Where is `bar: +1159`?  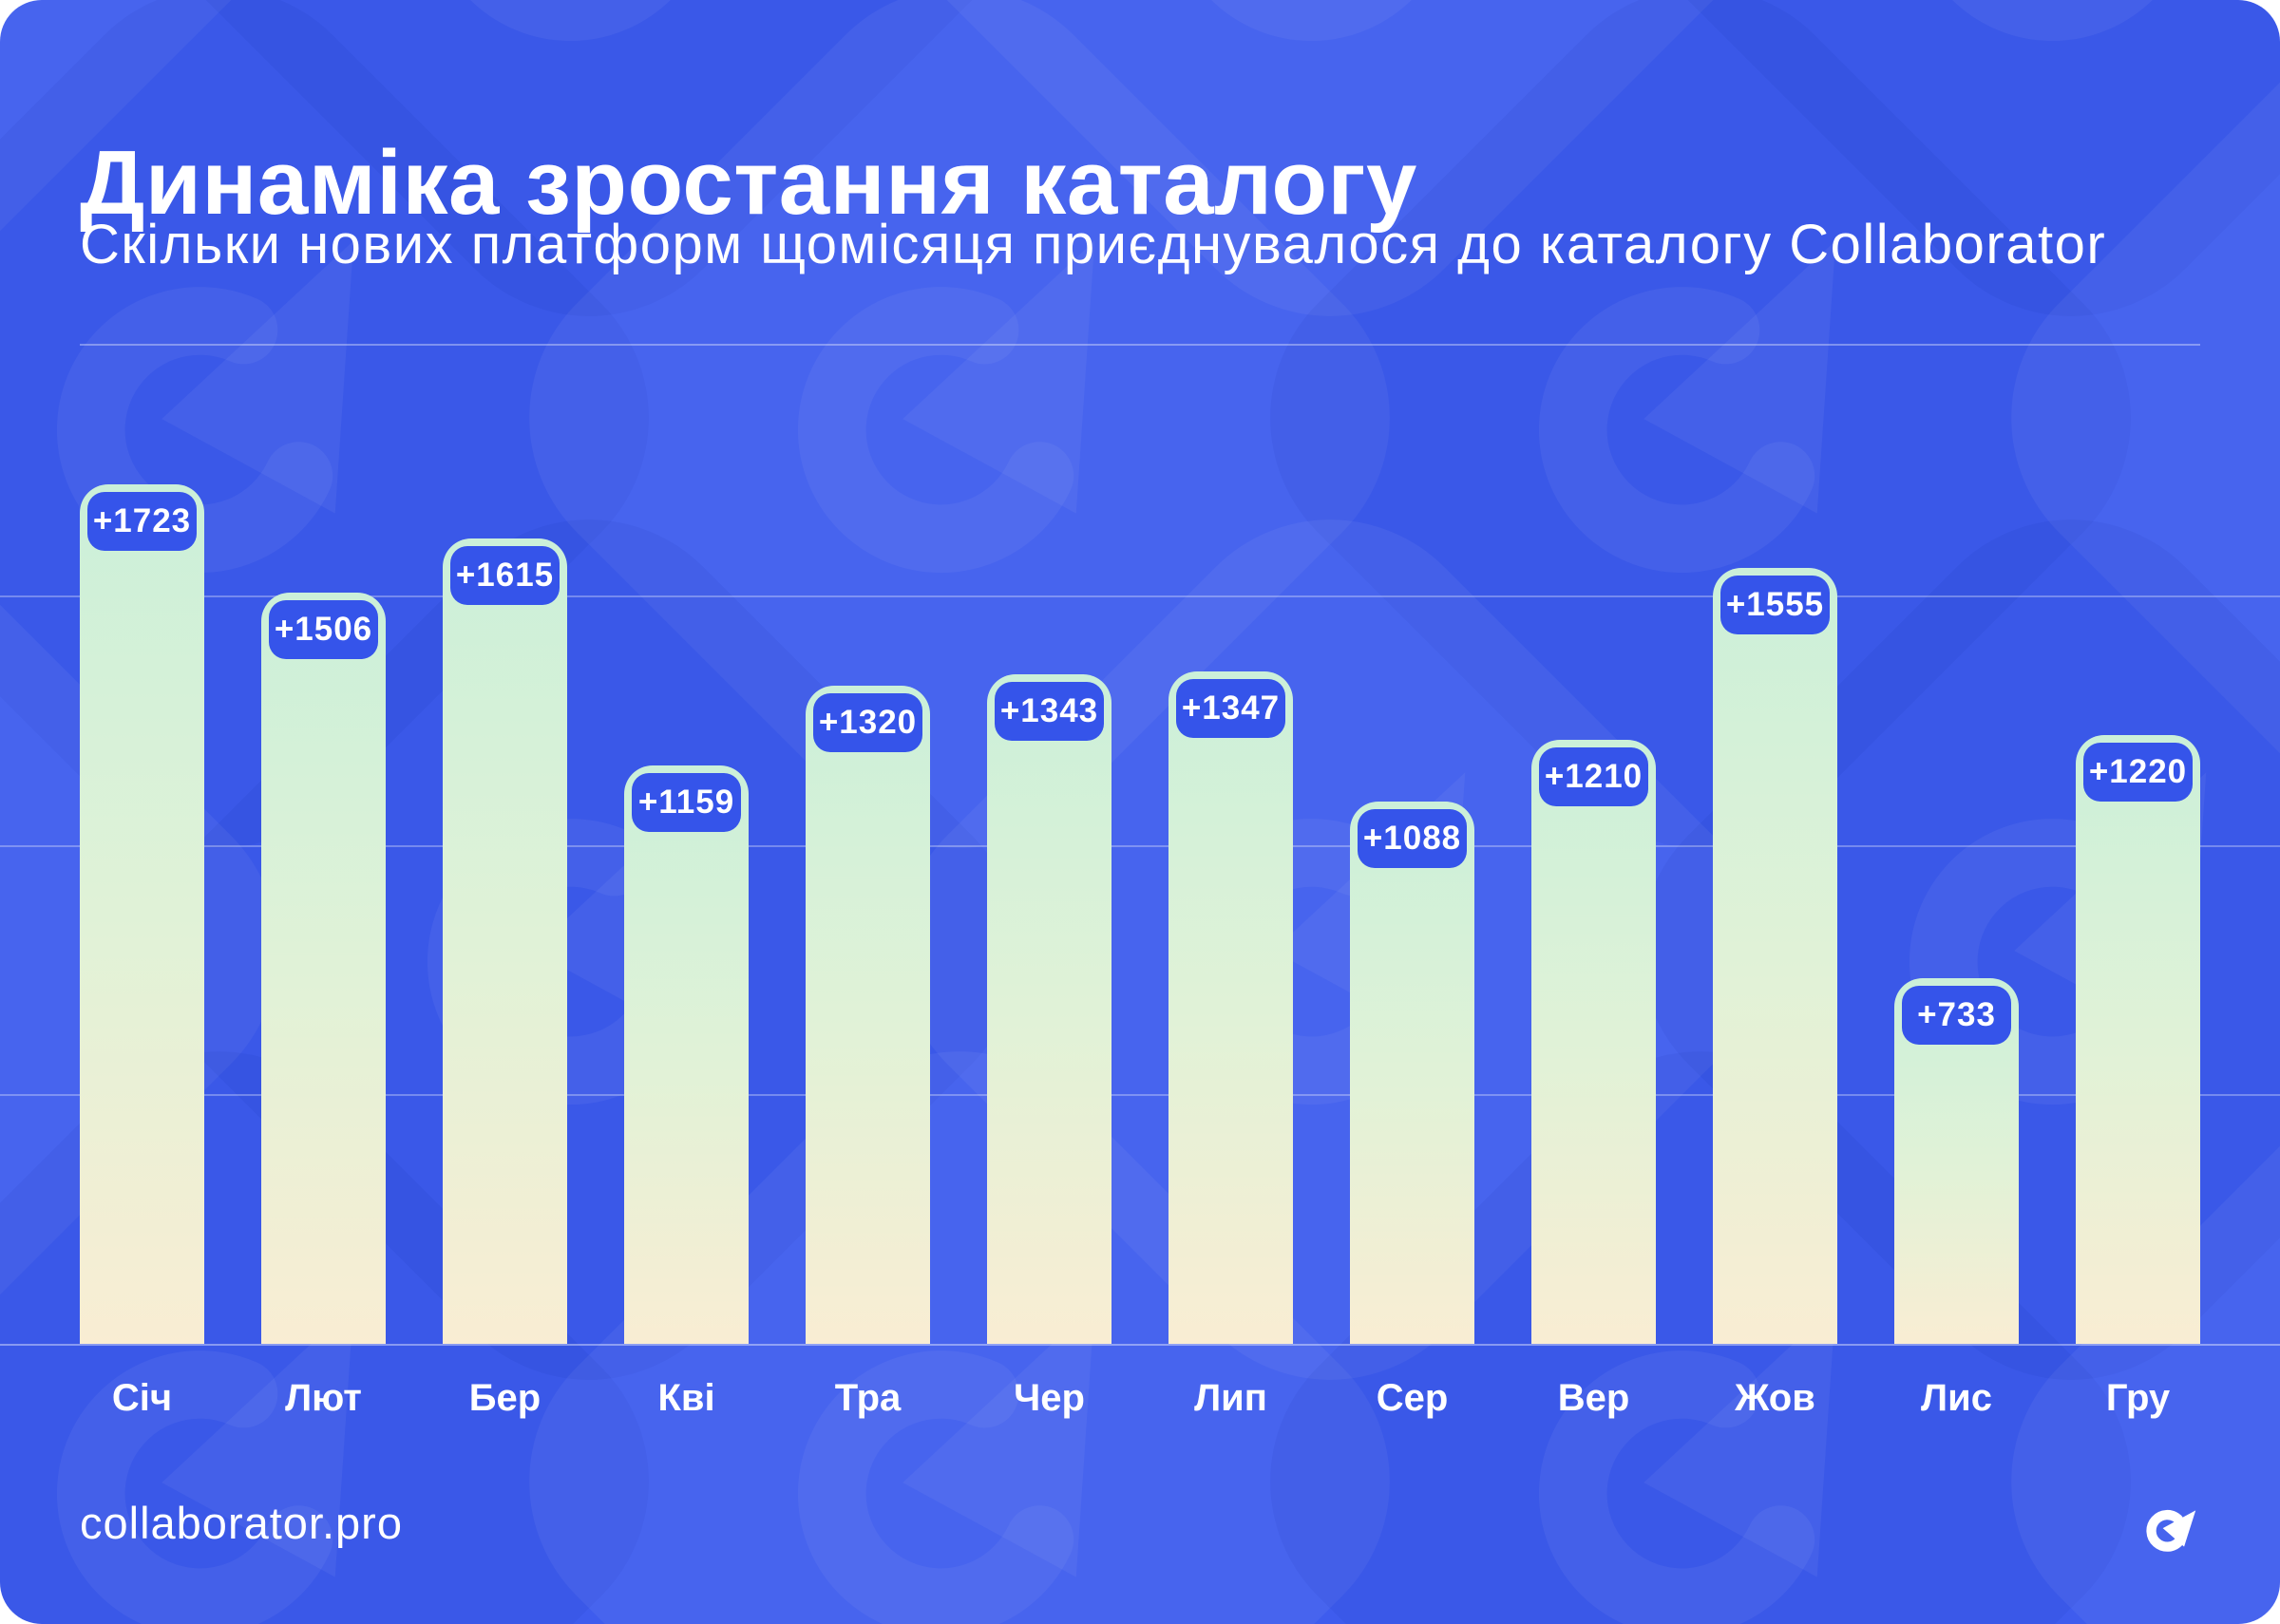 bar: +1159 is located at coordinates (686, 1054).